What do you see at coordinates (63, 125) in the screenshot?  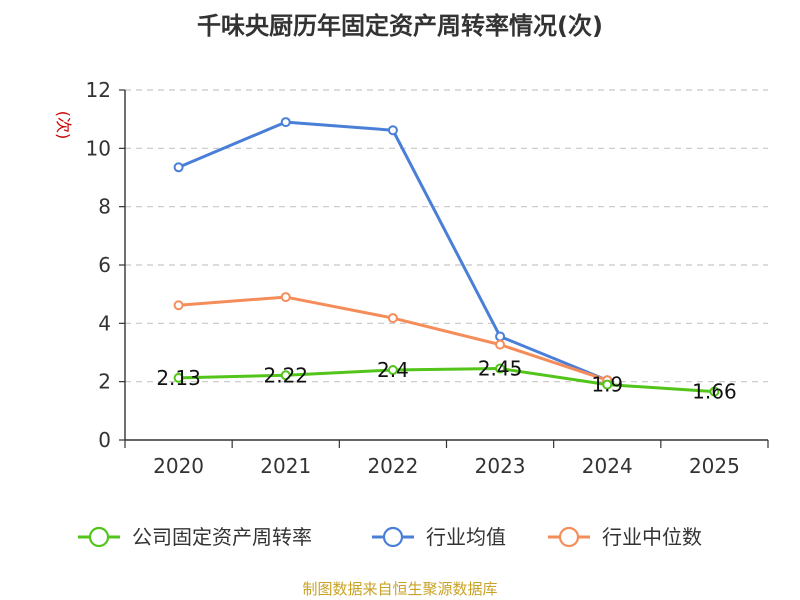 I see `y-axis-label: (次)` at bounding box center [63, 125].